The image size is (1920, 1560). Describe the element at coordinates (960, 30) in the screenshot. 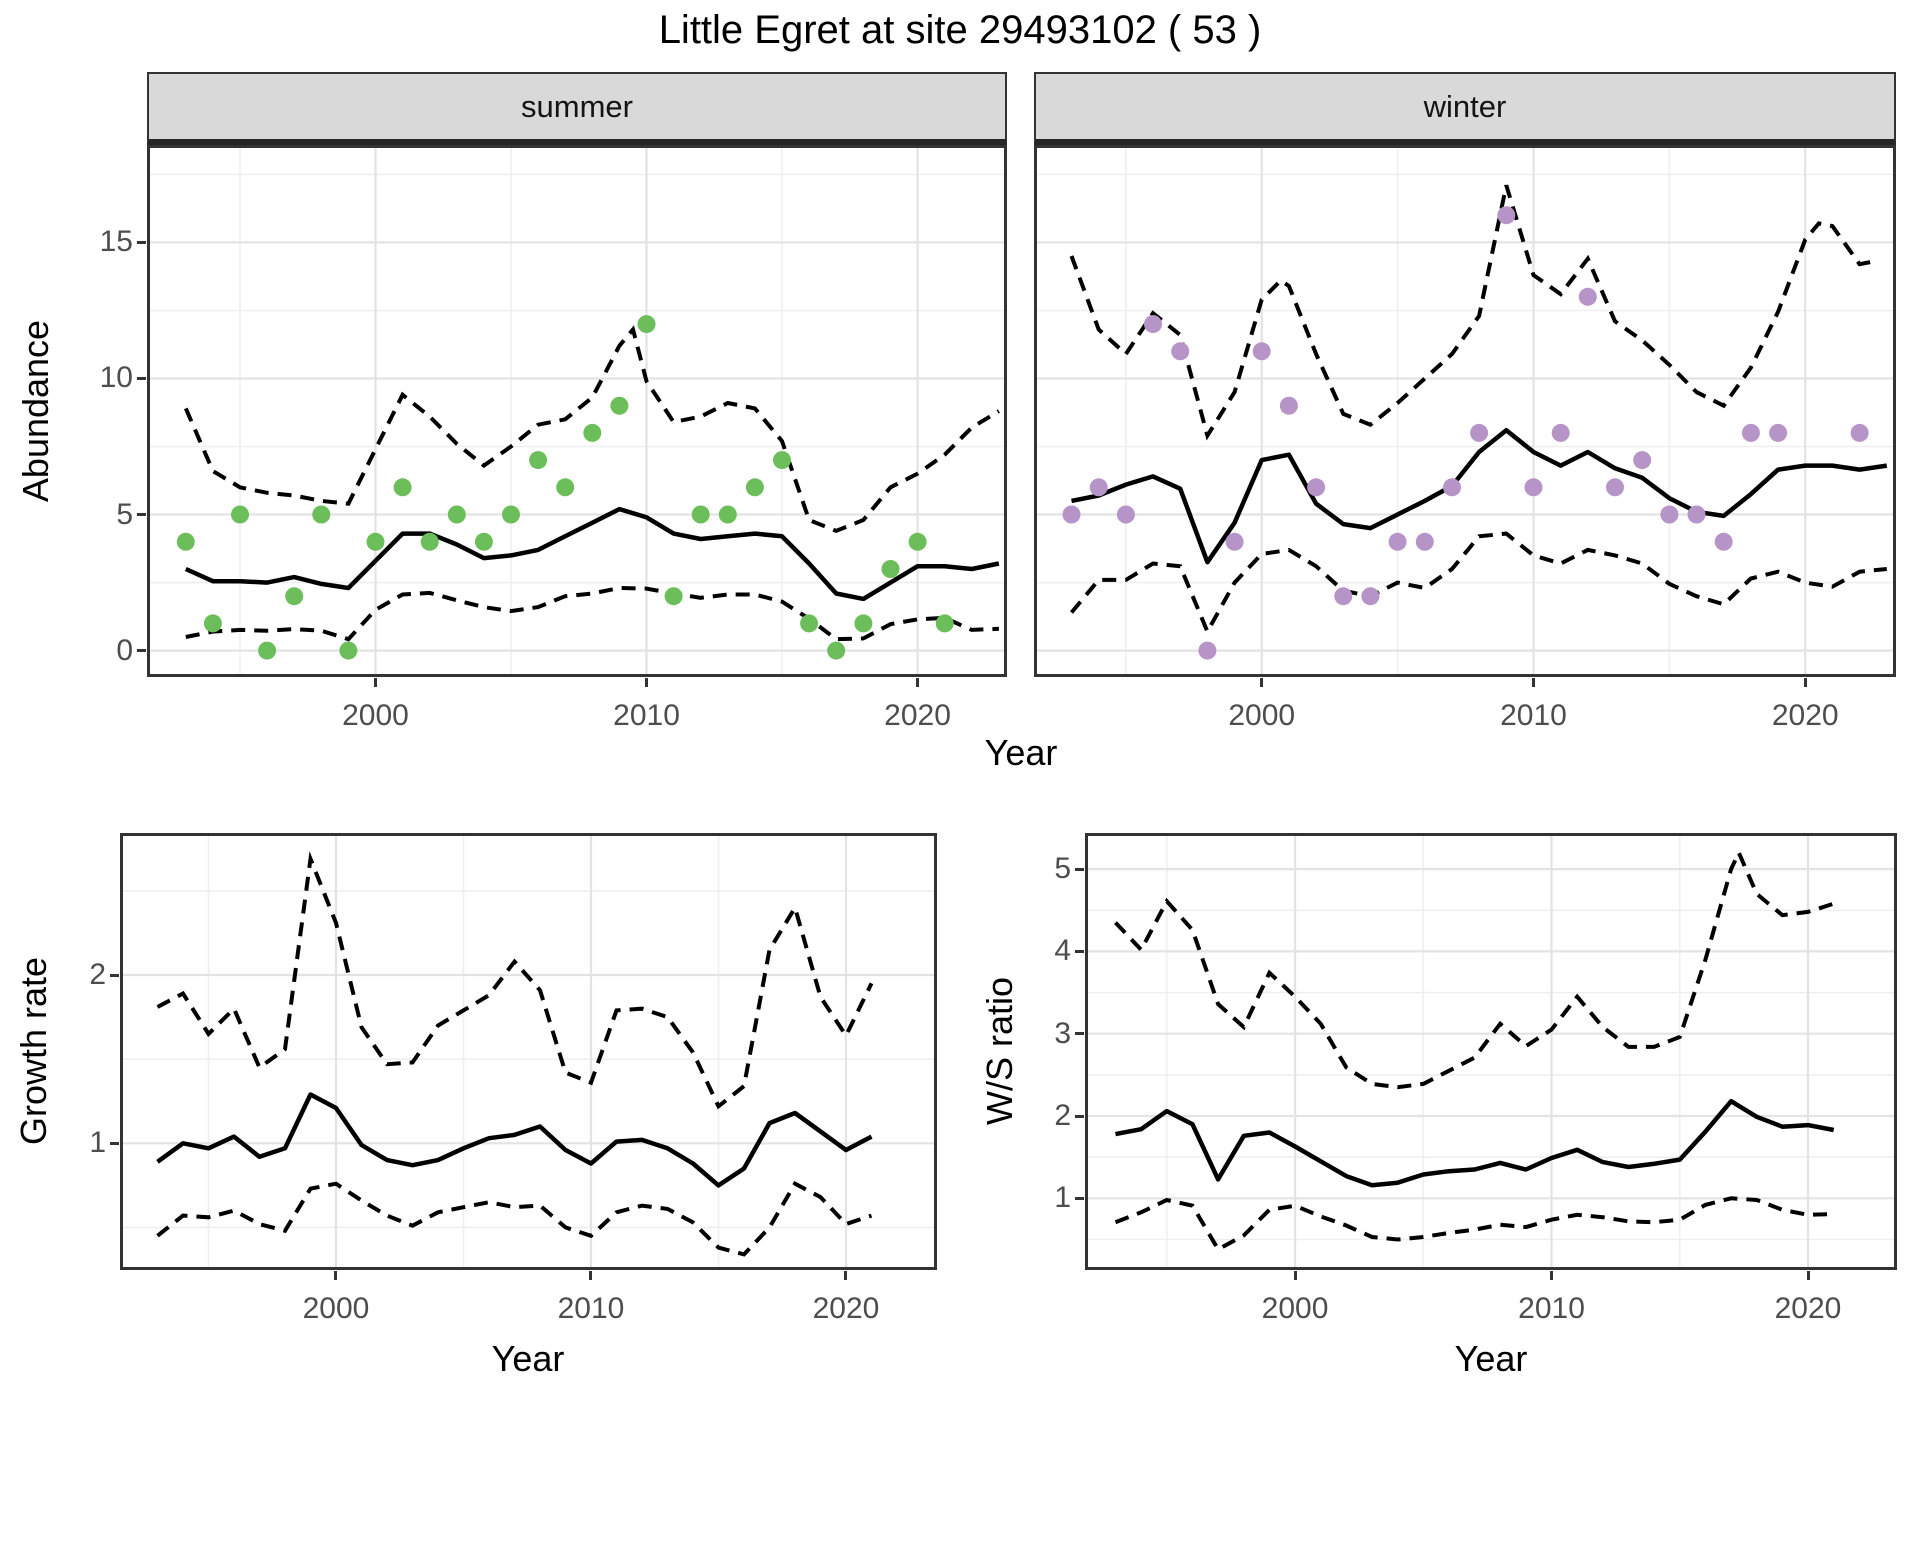

I see `chart-title: Little Egret at site 29493102 ( 53 )` at that location.